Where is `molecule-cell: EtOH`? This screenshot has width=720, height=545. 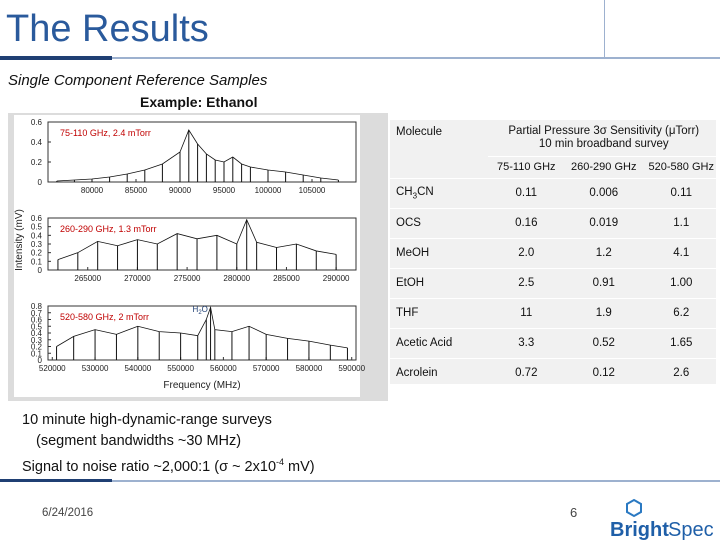 molecule-cell: EtOH is located at coordinates (410, 283).